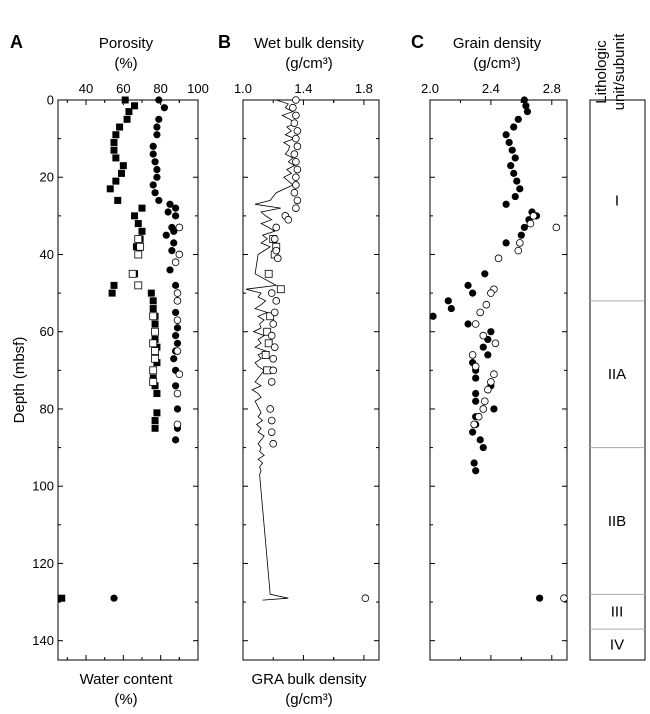 The image size is (650, 714). I want to click on x-tick-label: 1.0, so click(243, 88).